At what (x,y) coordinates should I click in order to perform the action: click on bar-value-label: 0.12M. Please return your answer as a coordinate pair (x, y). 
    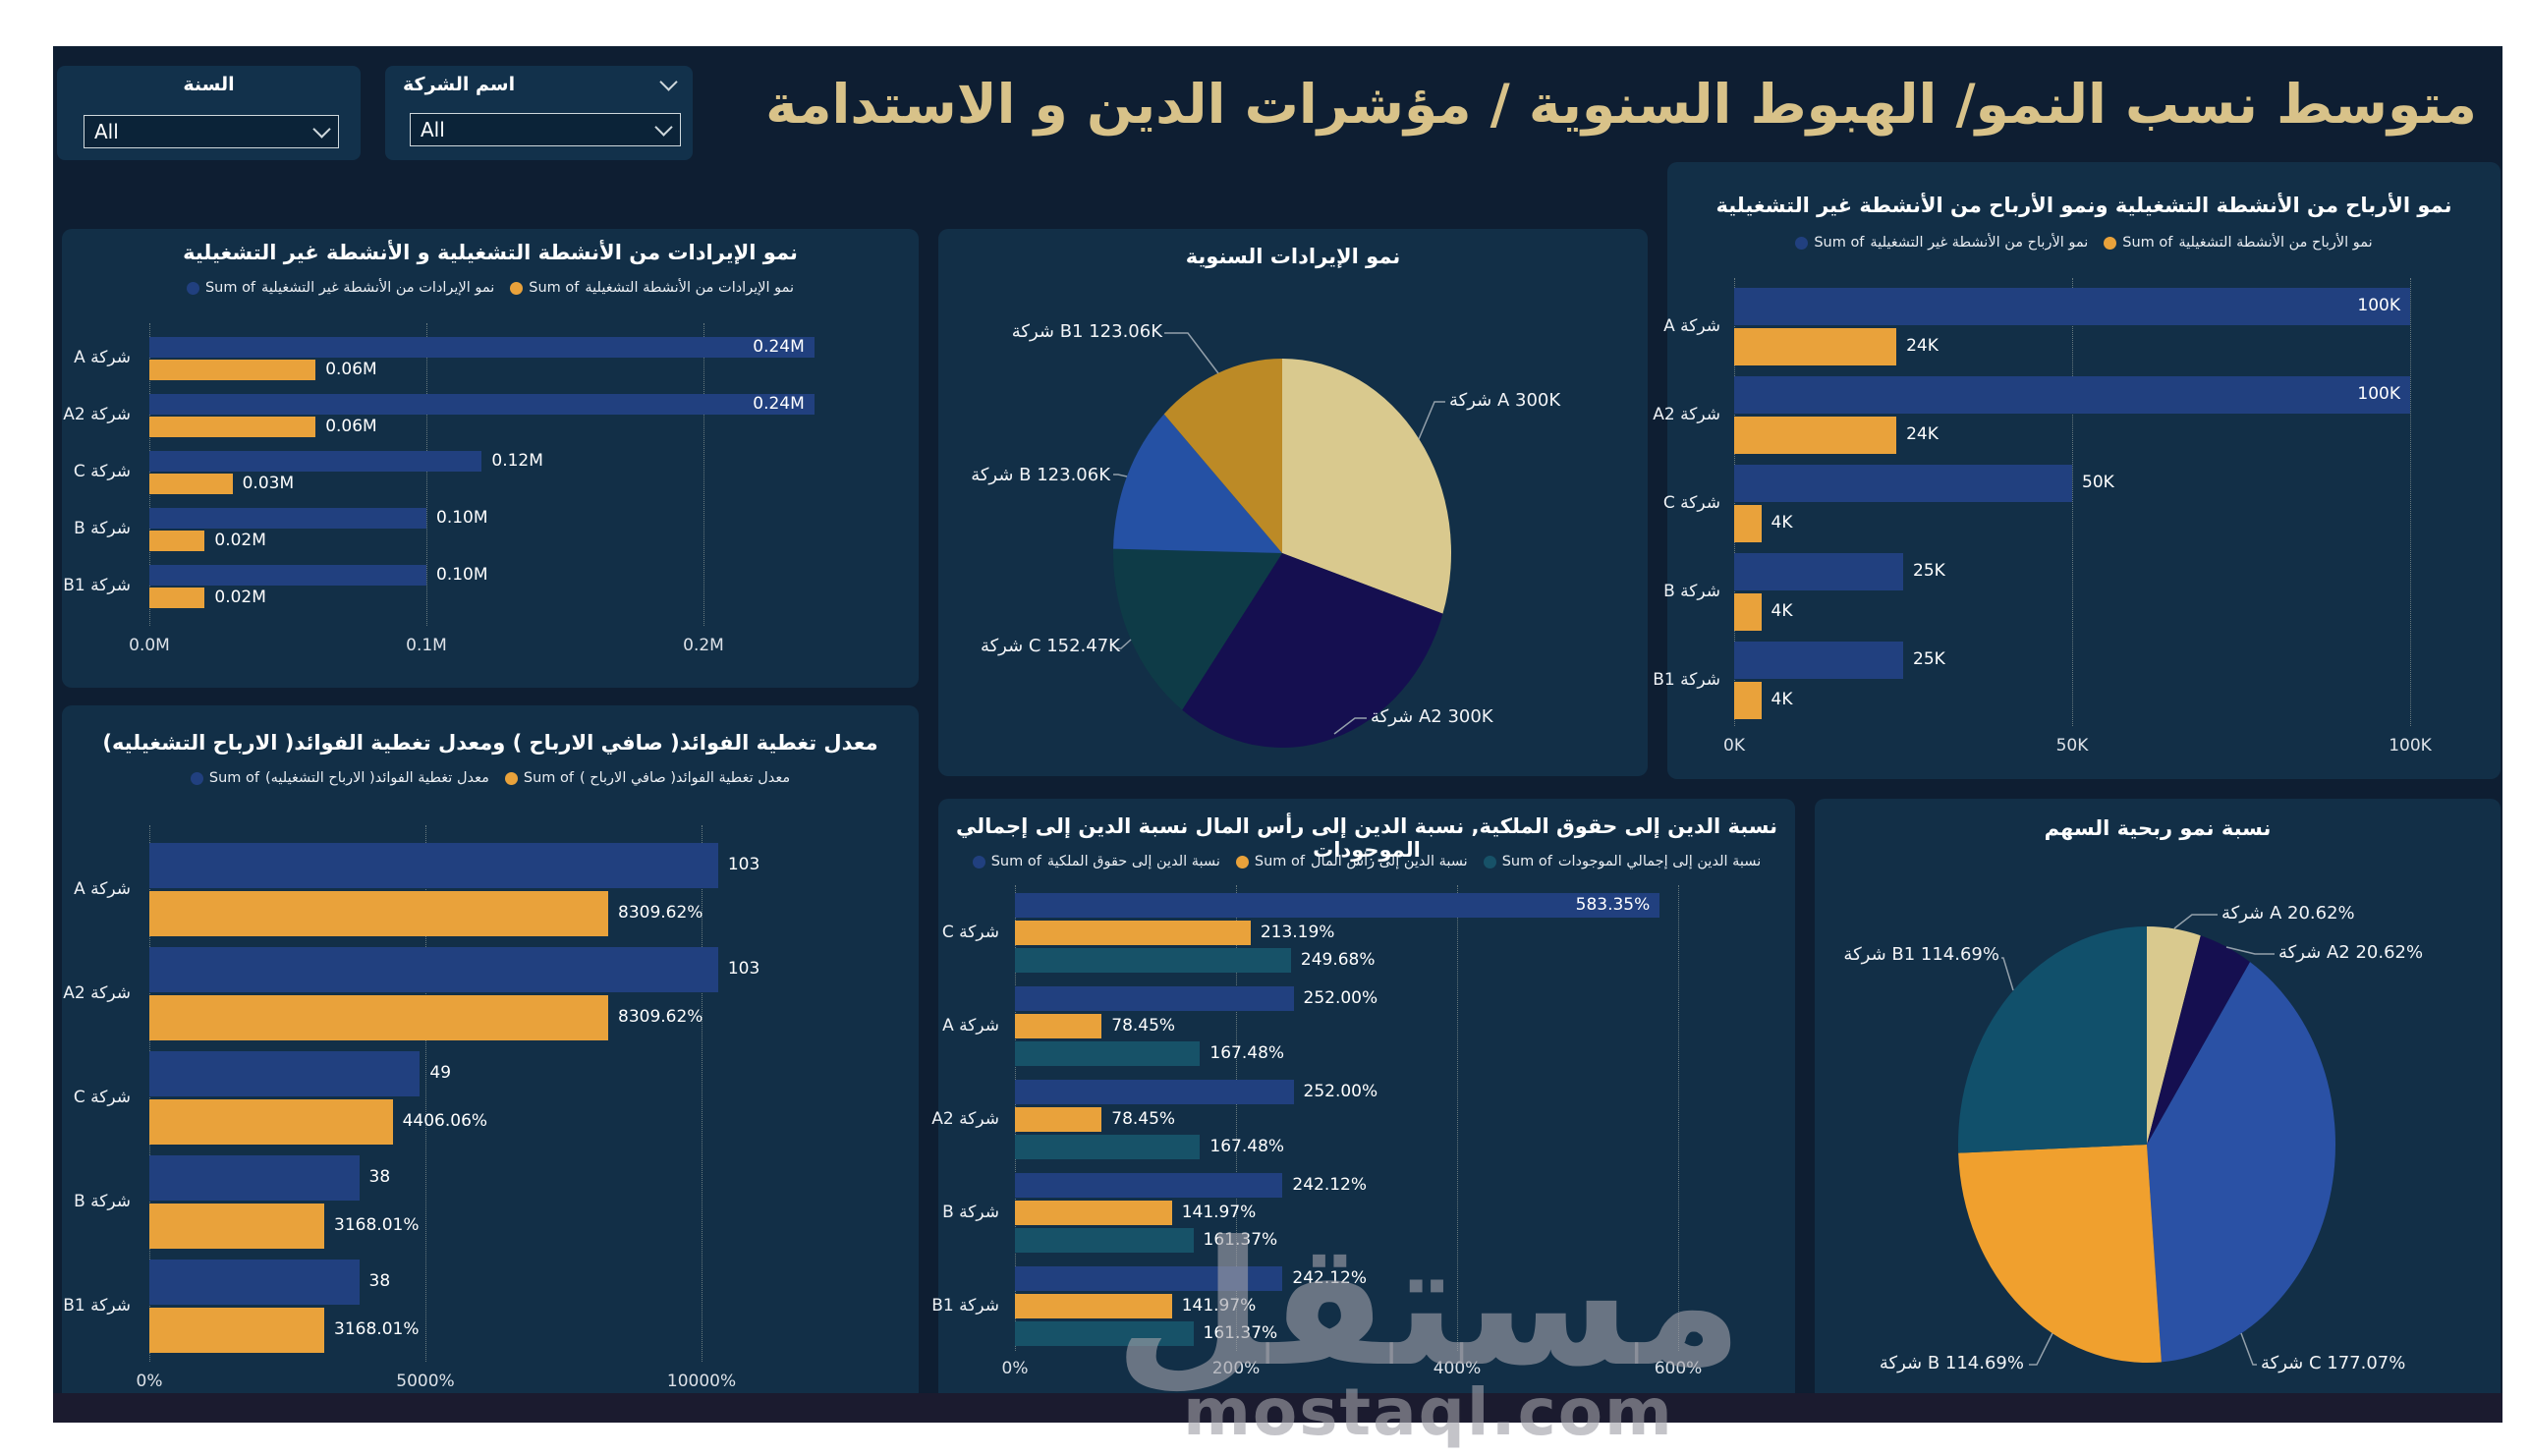
    Looking at the image, I should click on (517, 460).